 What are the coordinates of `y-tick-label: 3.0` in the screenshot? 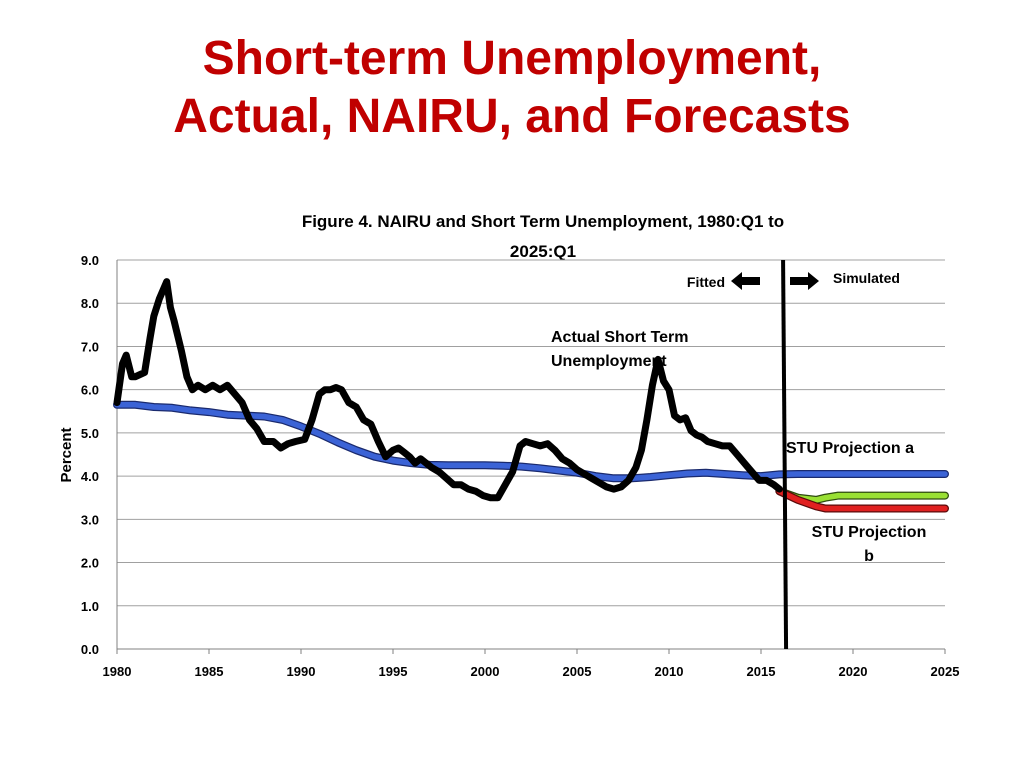 It's located at (90, 519).